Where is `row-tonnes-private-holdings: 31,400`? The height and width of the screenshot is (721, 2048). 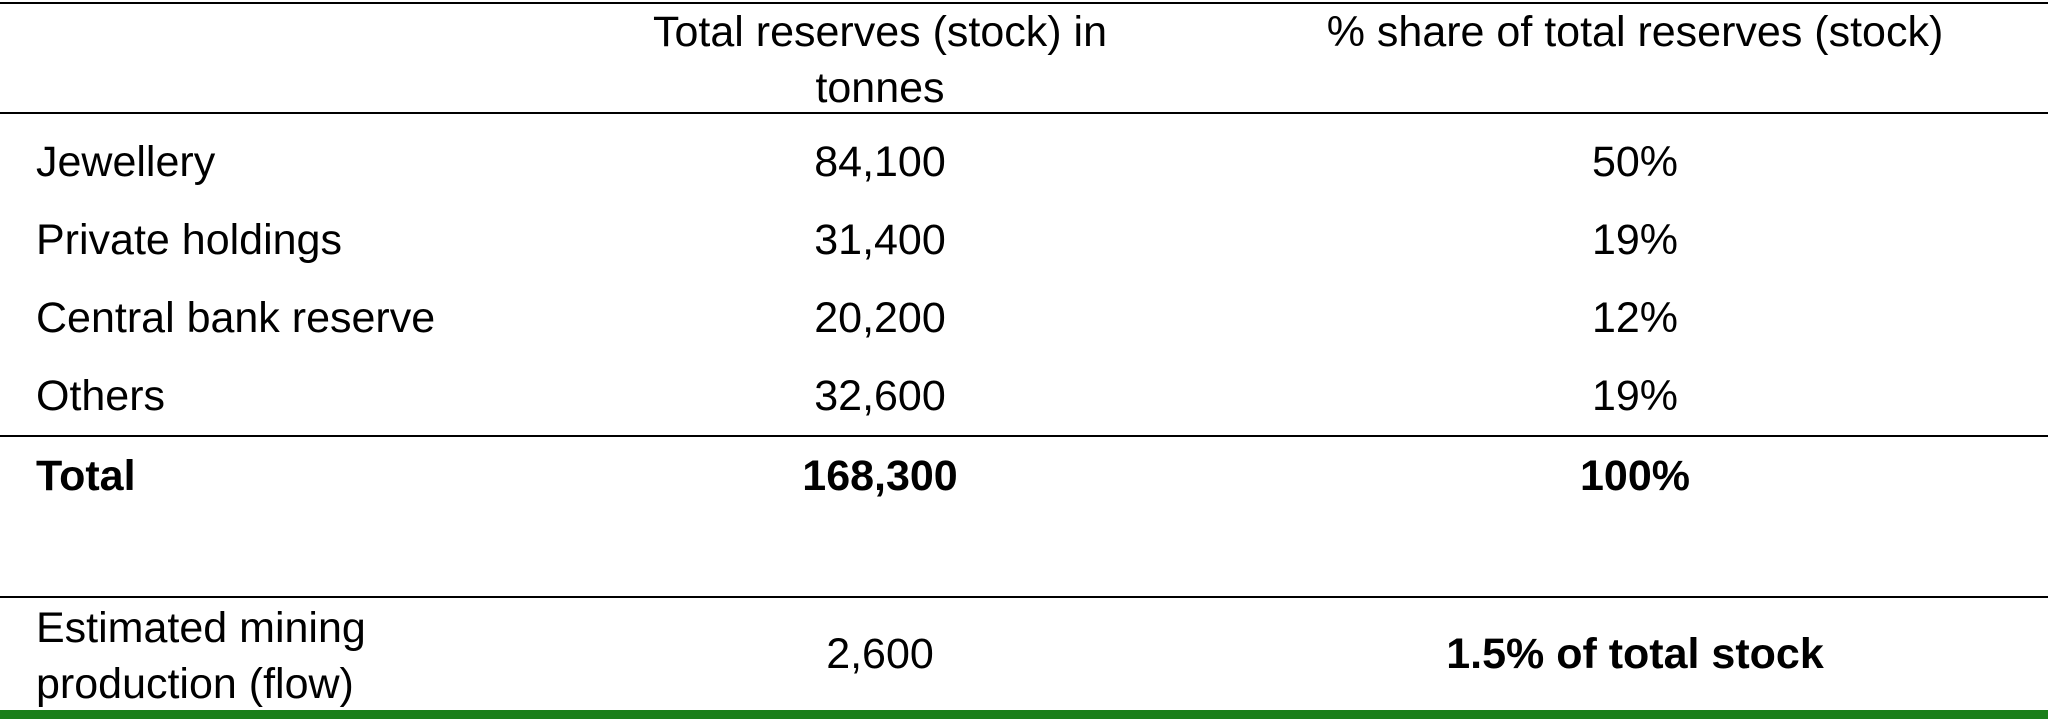 row-tonnes-private-holdings: 31,400 is located at coordinates (880, 240).